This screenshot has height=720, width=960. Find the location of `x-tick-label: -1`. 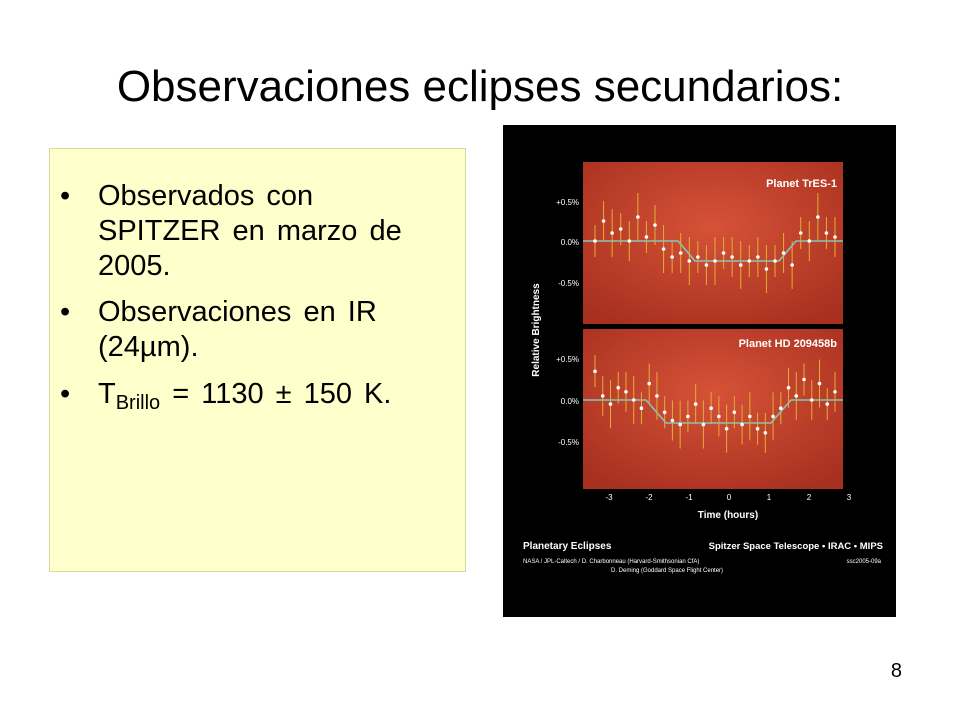

x-tick-label: -1 is located at coordinates (689, 497).